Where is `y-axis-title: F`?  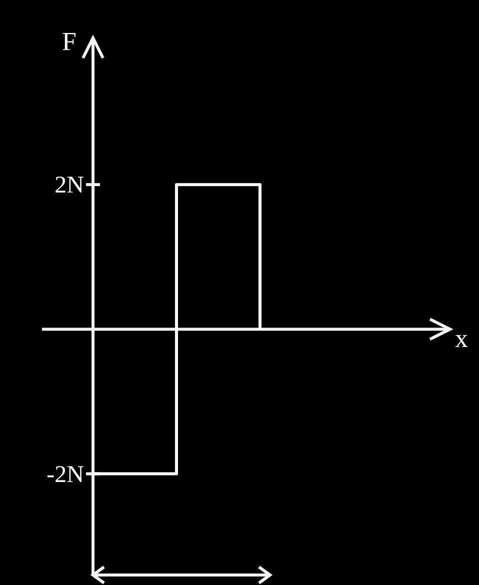 y-axis-title: F is located at coordinates (69, 41).